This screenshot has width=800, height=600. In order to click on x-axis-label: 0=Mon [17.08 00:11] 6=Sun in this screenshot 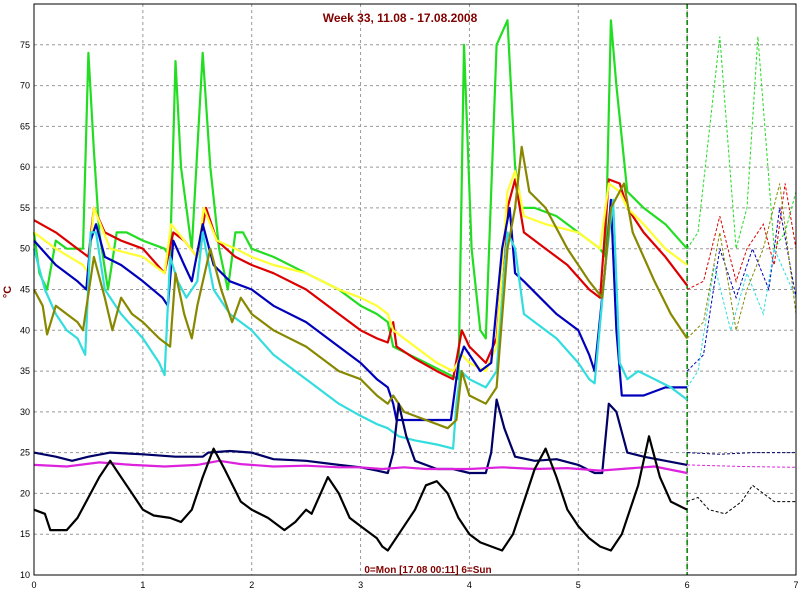, I will do `click(427, 570)`.